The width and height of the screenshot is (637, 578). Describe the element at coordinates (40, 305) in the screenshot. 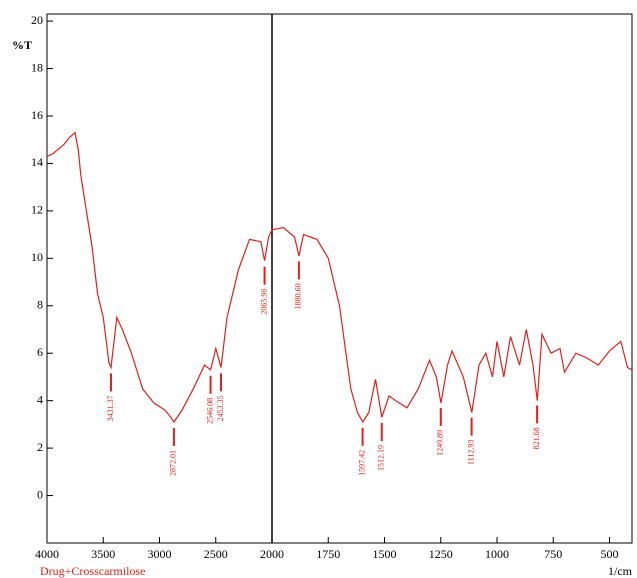

I see `y-tick-label: 8` at that location.